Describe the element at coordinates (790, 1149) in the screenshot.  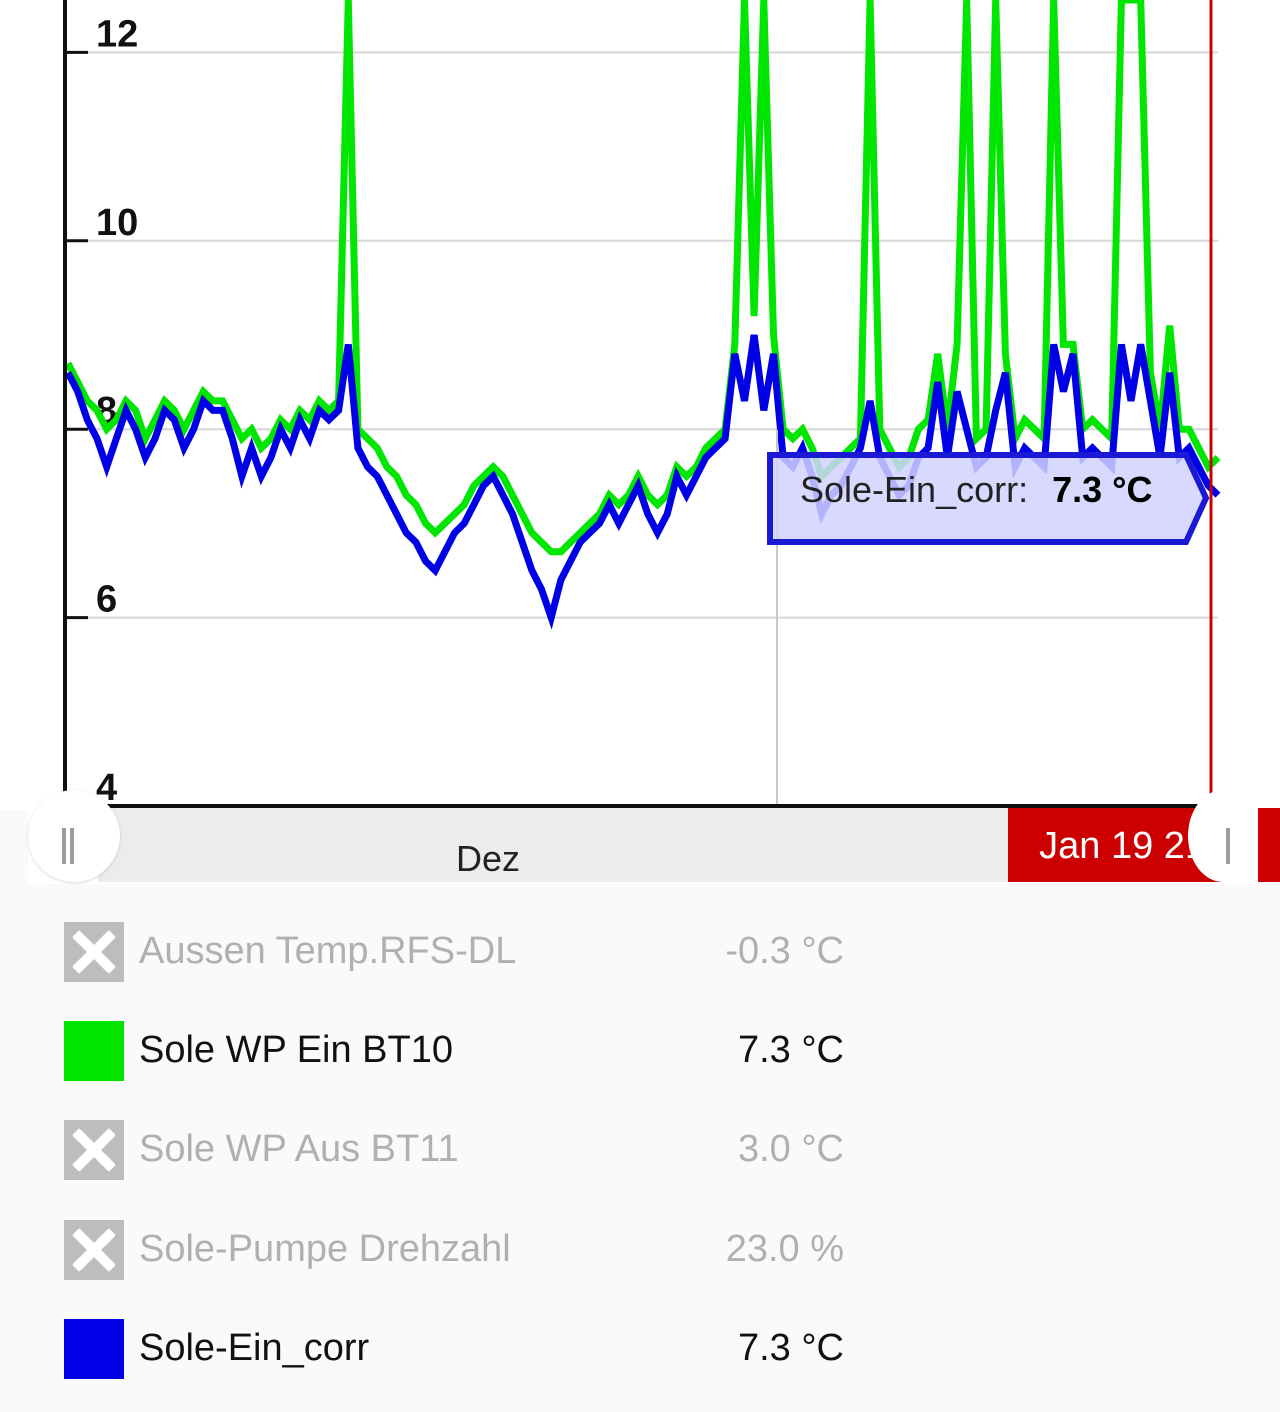
I see `legend-value: 3.0 °C` at that location.